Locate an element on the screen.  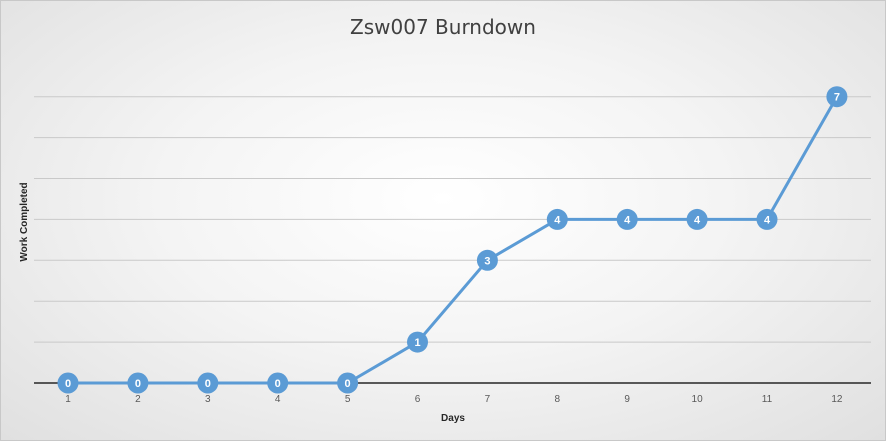
chart-title: Zsw007 Burndown is located at coordinates (443, 27).